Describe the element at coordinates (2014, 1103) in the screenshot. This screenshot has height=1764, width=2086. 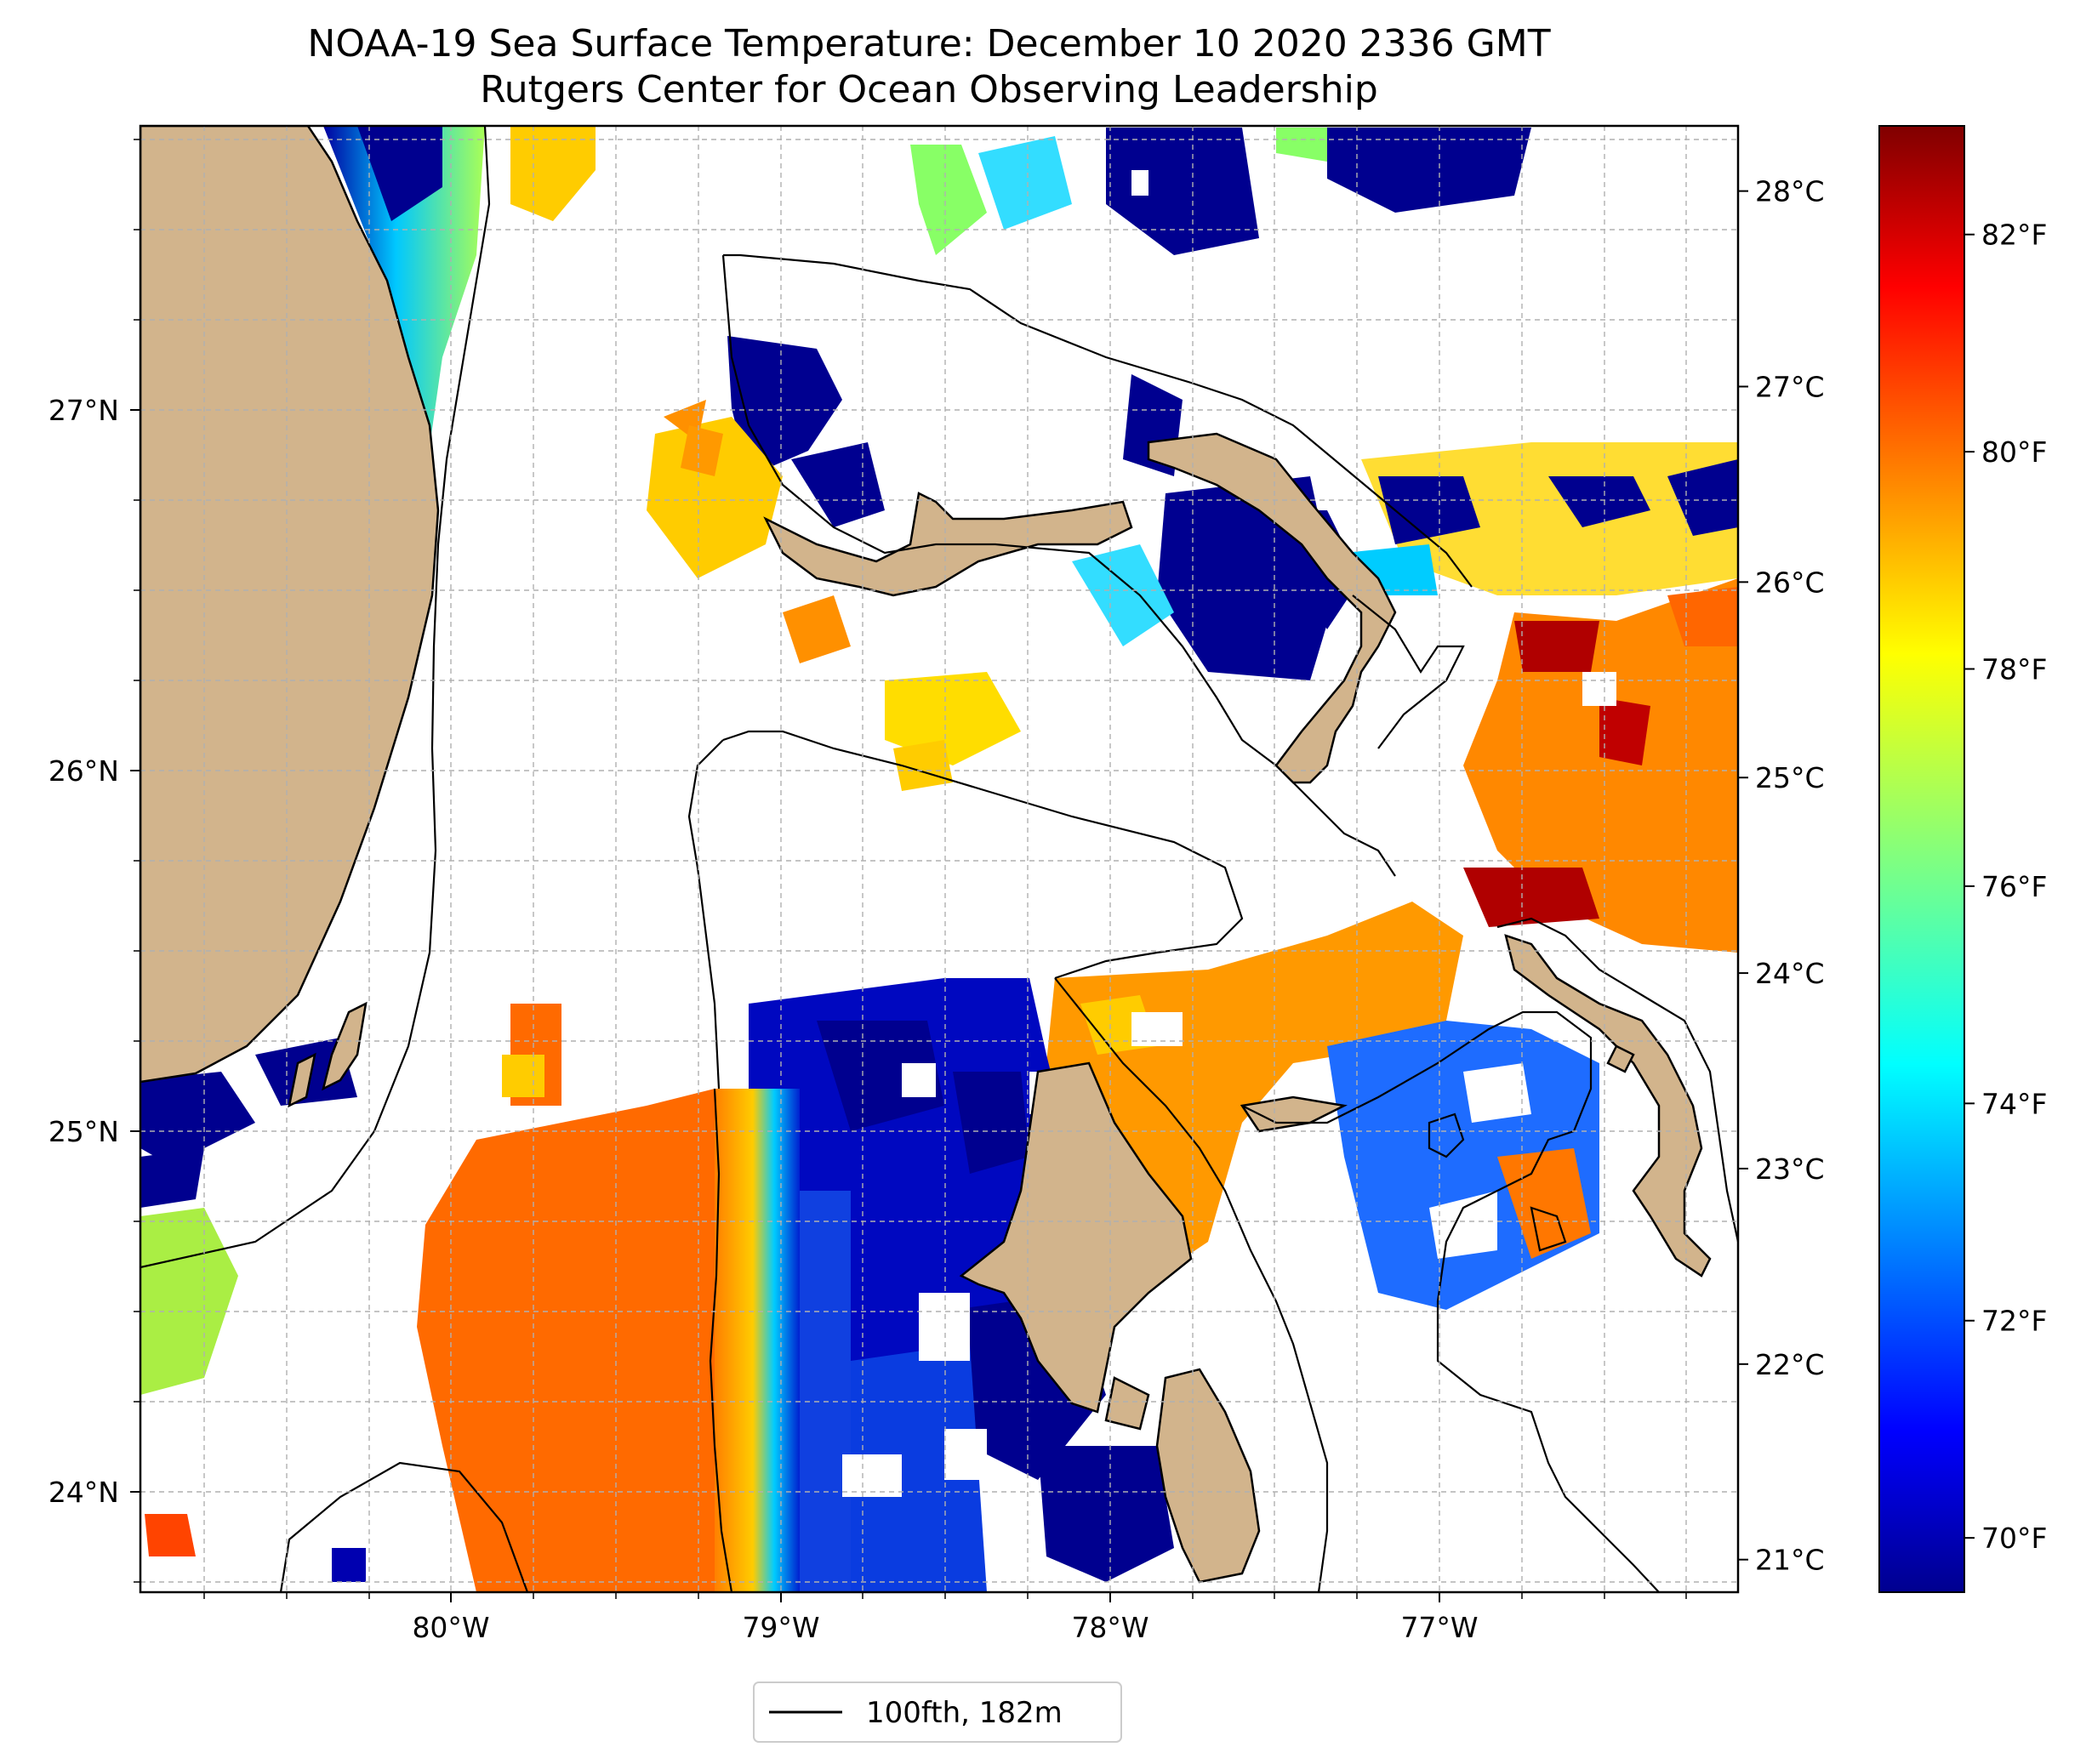
I see `colorbar-f-tick-label: 74°F` at that location.